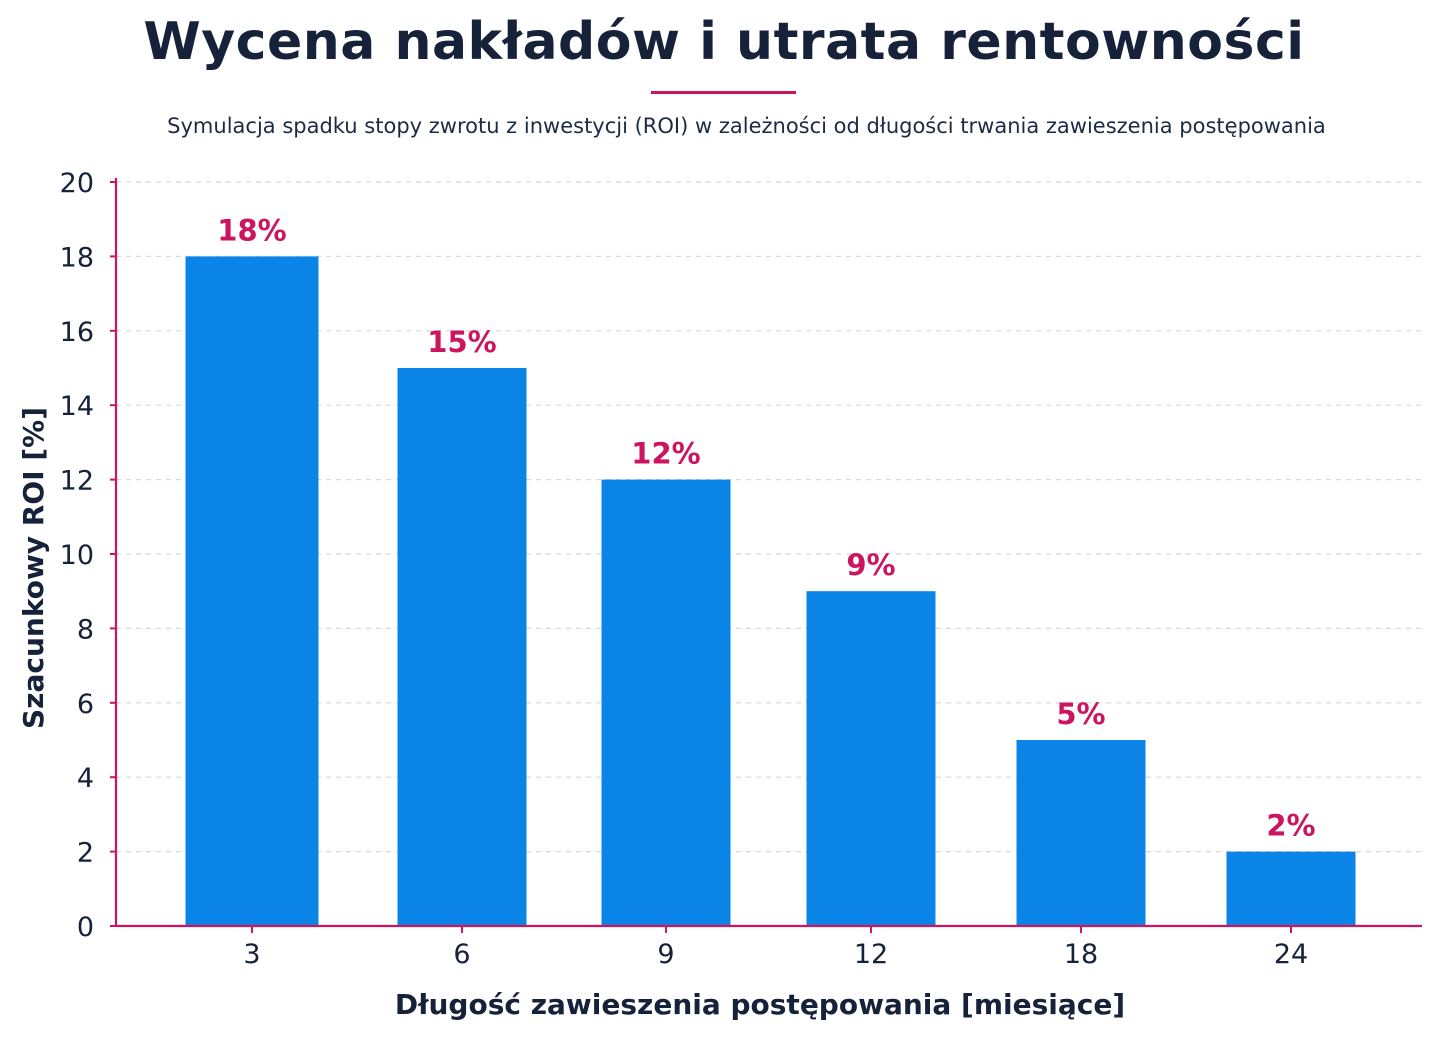  What do you see at coordinates (724, 42) in the screenshot?
I see `chart-title: Wycena nakładów i utrata rentowności` at bounding box center [724, 42].